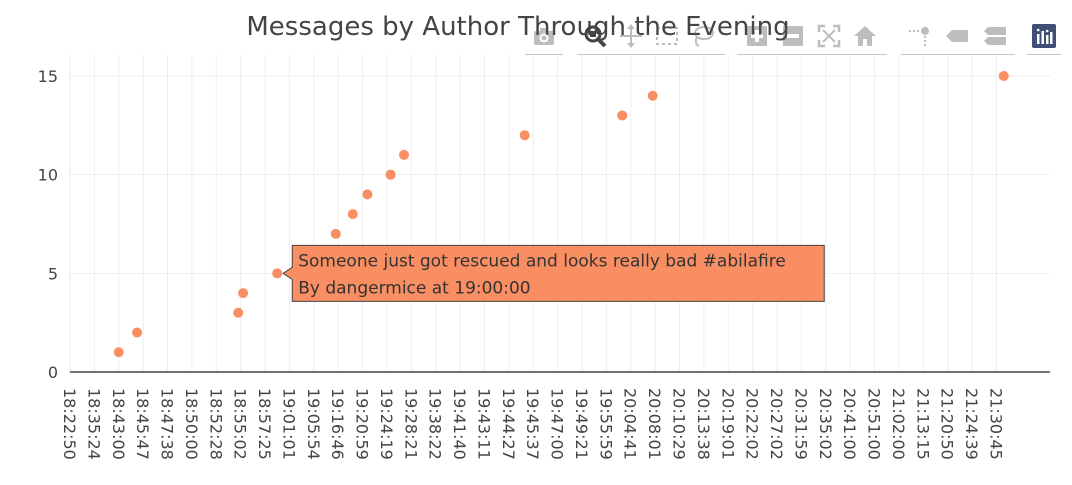  Describe the element at coordinates (435, 424) in the screenshot. I see `x-tick-label: 19:38:22` at that location.